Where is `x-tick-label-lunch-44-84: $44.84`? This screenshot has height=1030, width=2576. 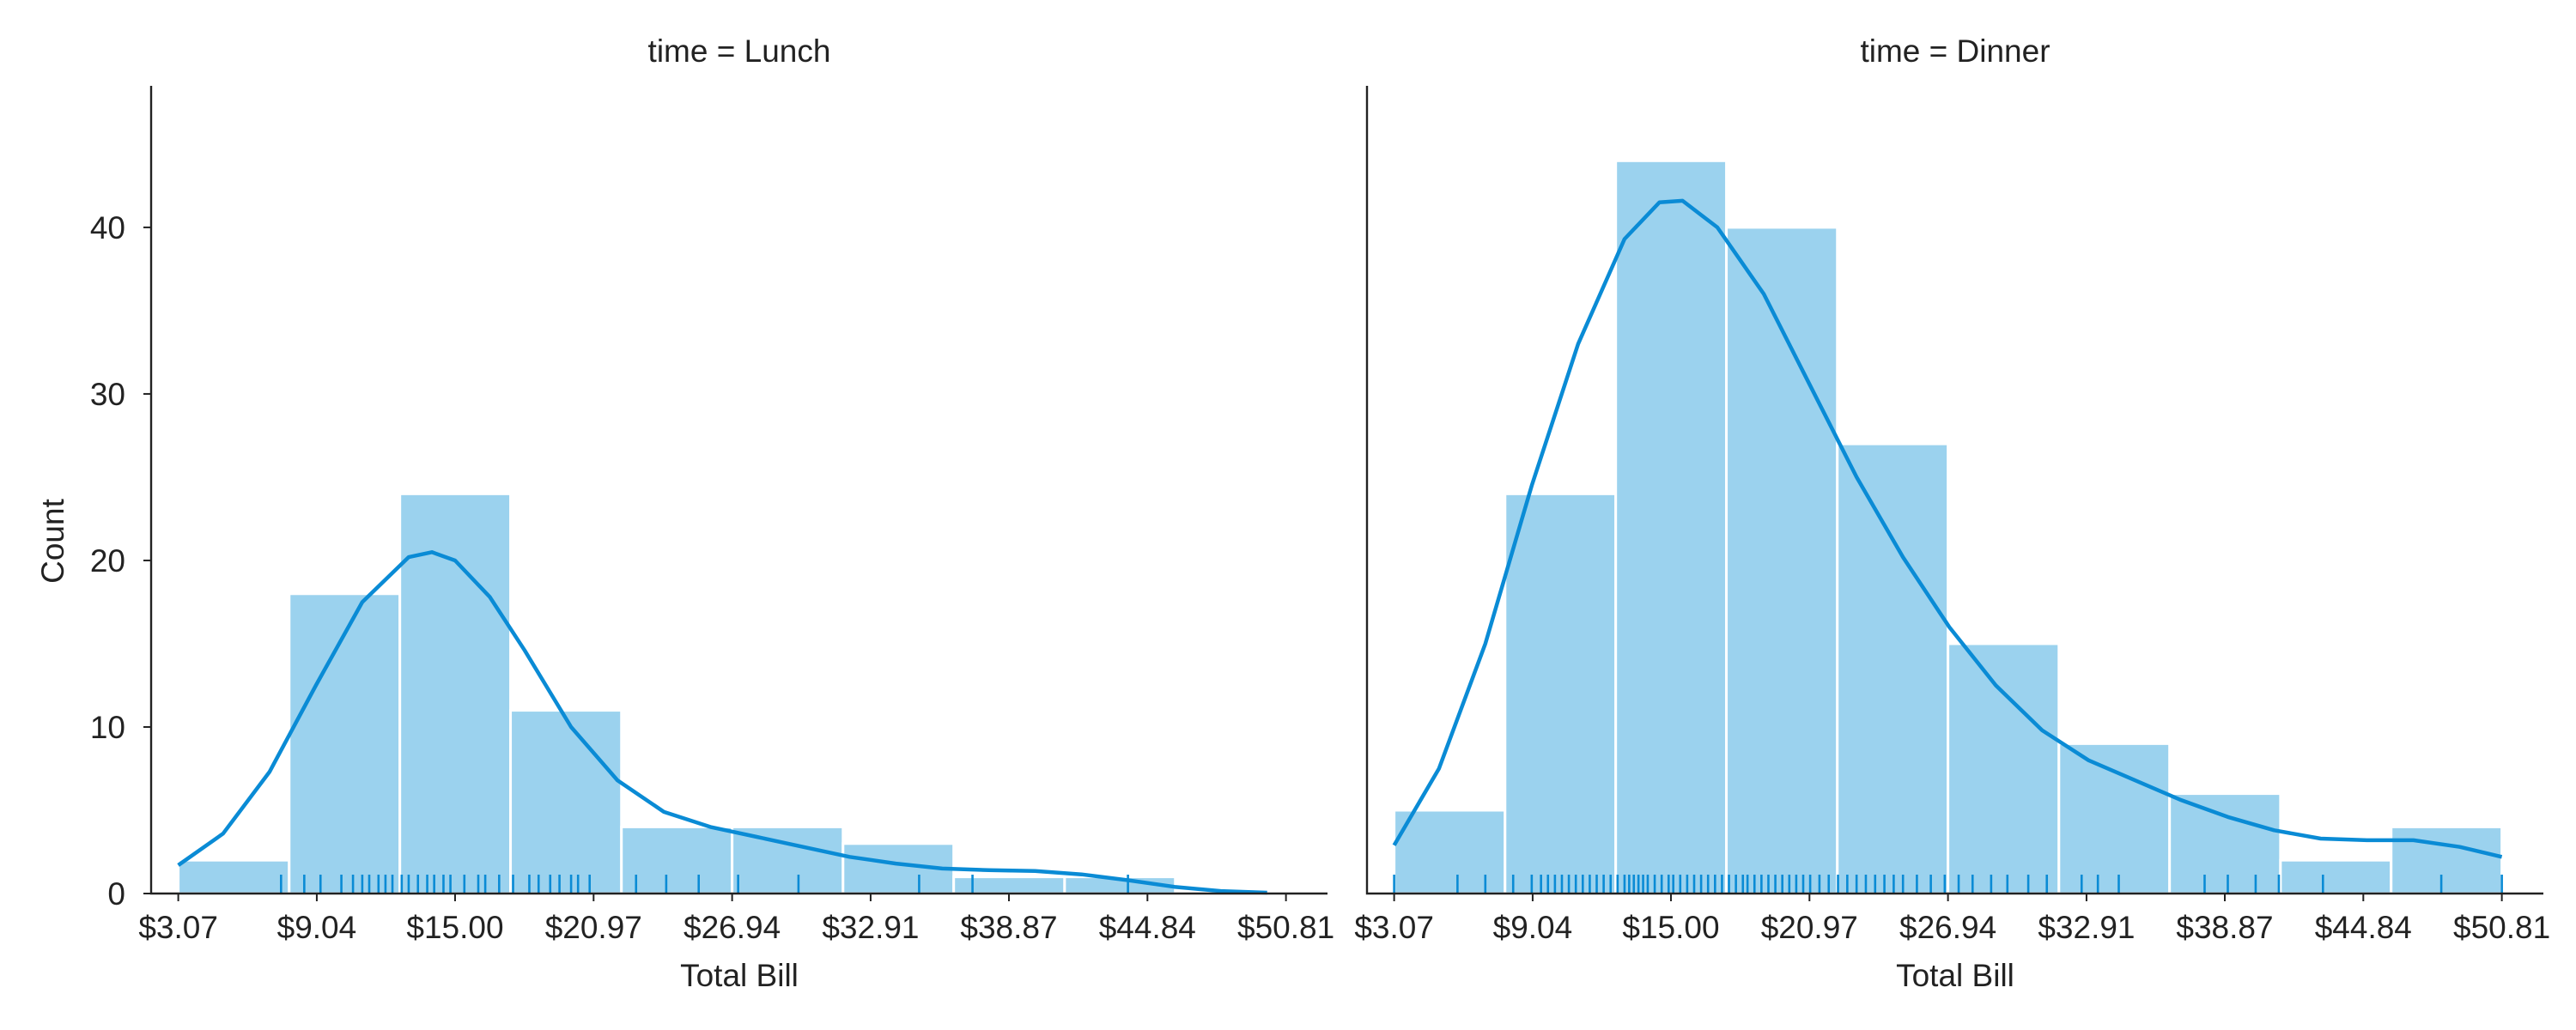 x-tick-label-lunch-44-84: $44.84 is located at coordinates (1147, 927).